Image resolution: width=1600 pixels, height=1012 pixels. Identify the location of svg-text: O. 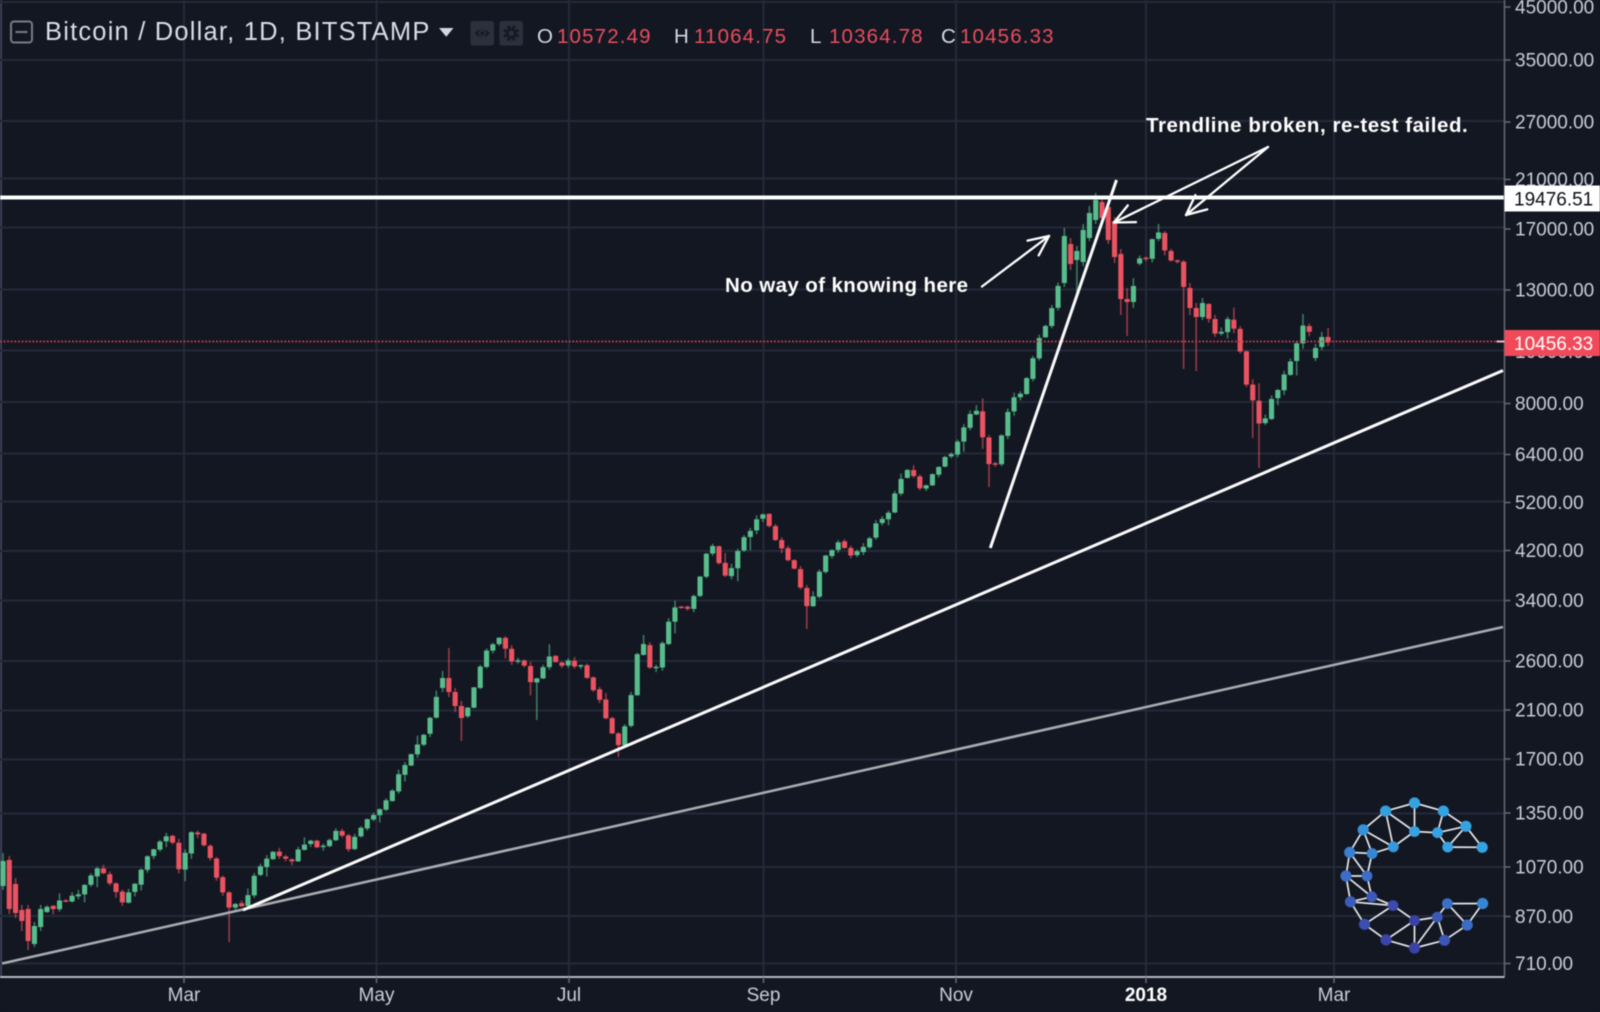
(545, 36).